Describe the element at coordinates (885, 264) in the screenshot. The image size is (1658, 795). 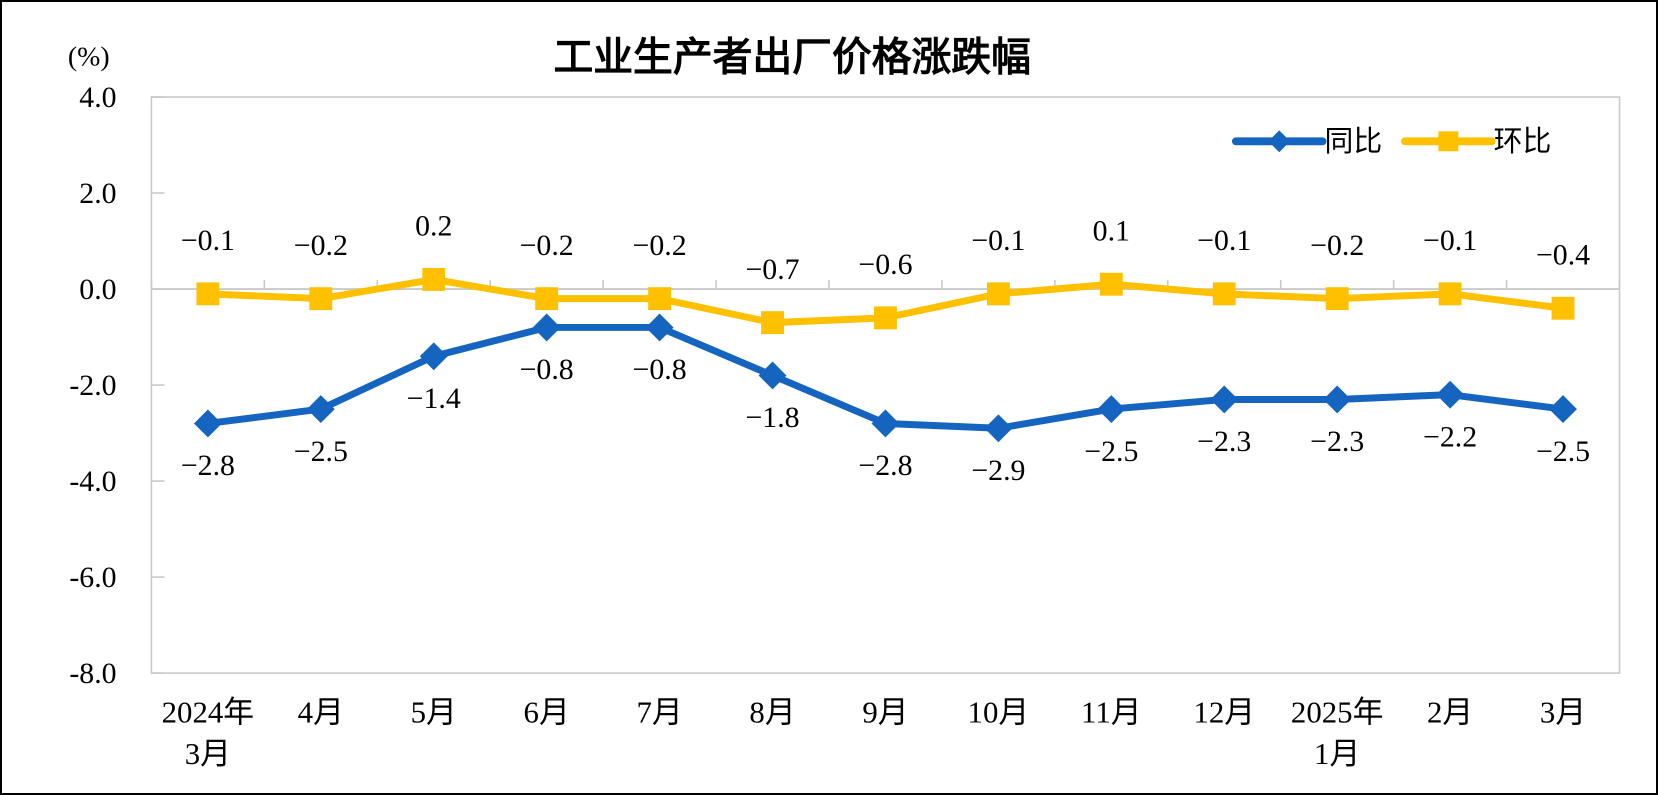
I see `data-point-label: −0.6` at that location.